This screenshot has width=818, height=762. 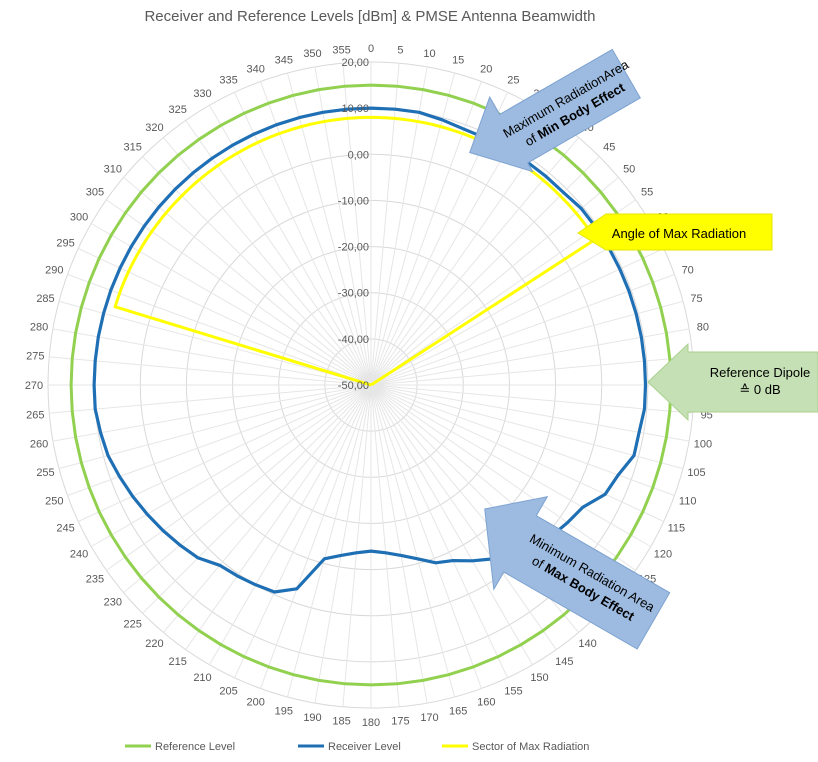 I want to click on angle-label-57: 285, so click(x=45, y=299).